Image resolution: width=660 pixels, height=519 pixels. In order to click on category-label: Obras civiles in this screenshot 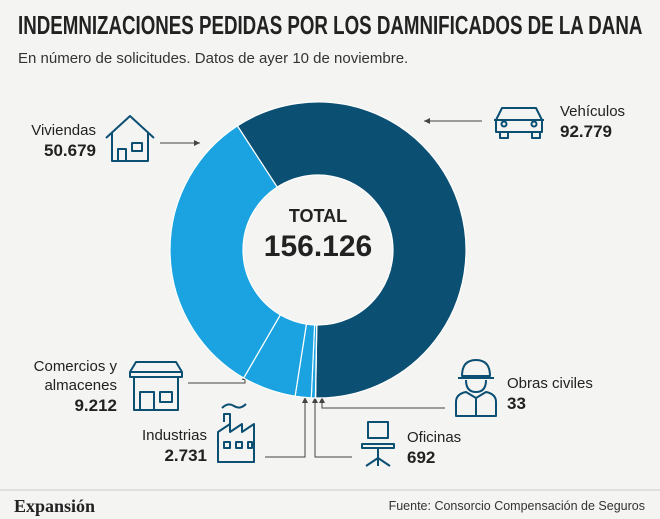, I will do `click(550, 383)`.